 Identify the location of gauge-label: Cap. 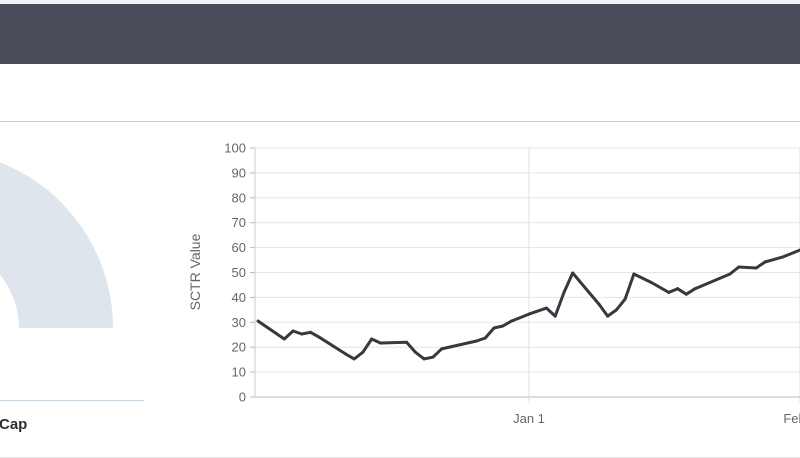
(14, 424).